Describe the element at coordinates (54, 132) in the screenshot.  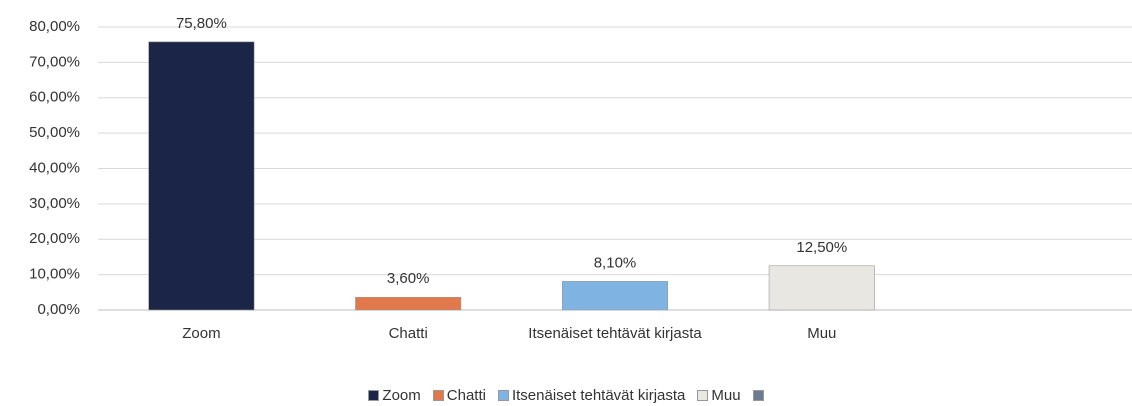
I see `y-tick-label: 50,00%` at that location.